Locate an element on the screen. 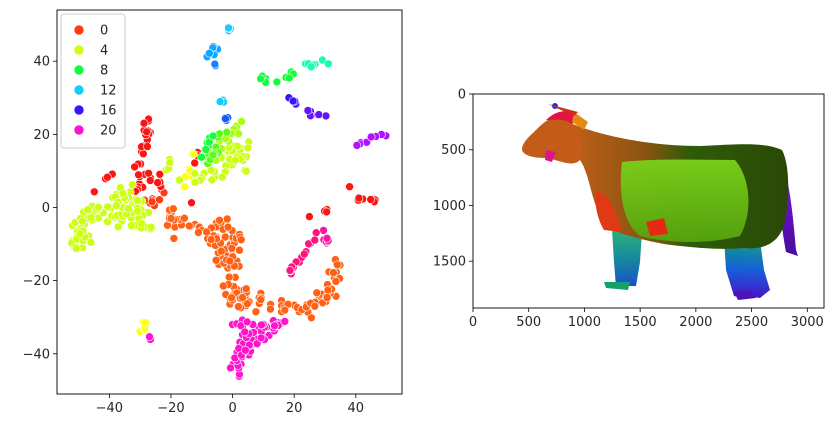 The height and width of the screenshot is (428, 834). y-tick-label: 500 is located at coordinates (453, 150).